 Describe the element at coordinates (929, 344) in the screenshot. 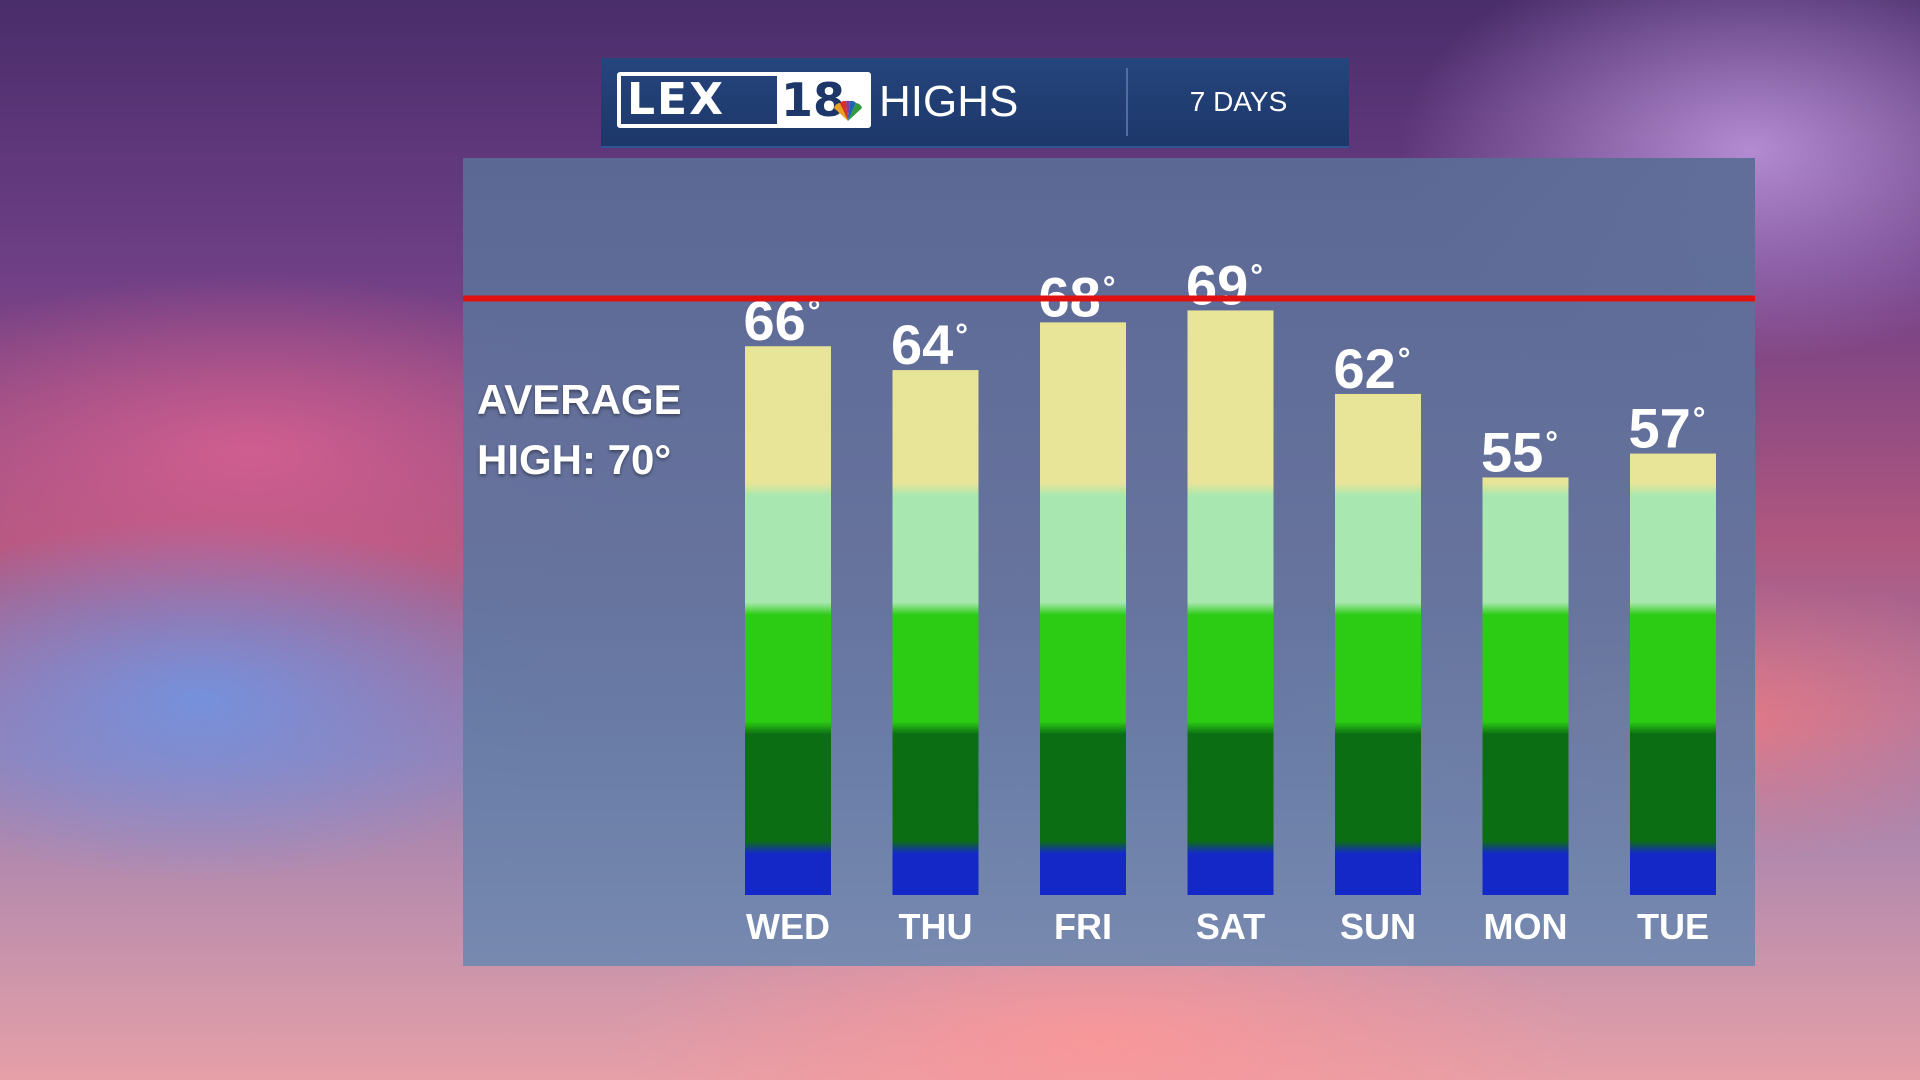

I see `value-label-thu: 64°` at that location.